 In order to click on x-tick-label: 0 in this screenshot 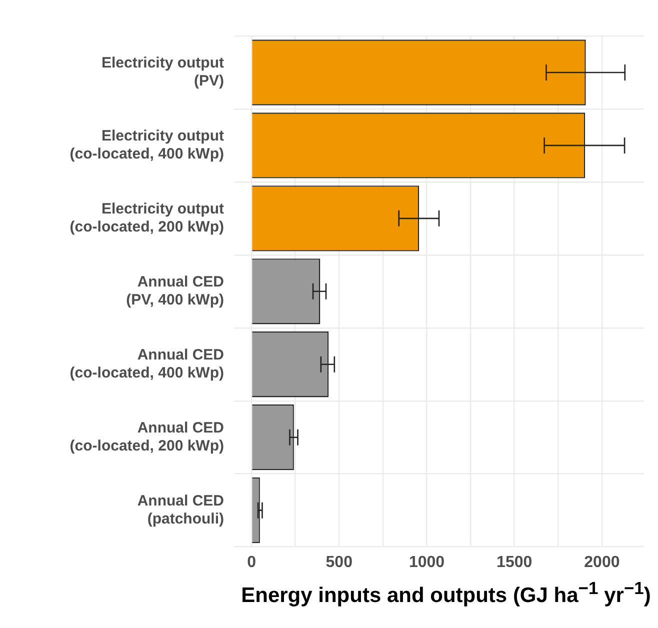, I will do `click(251, 562)`.